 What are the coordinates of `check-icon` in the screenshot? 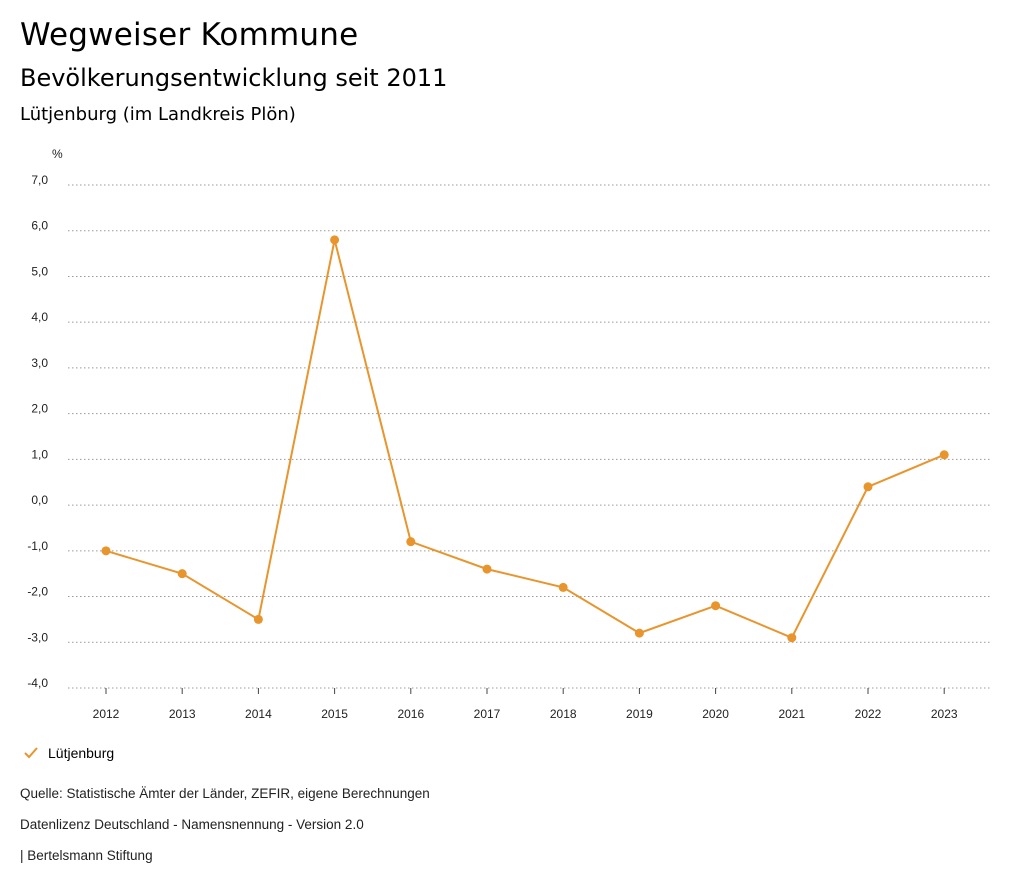 It's located at (31, 753).